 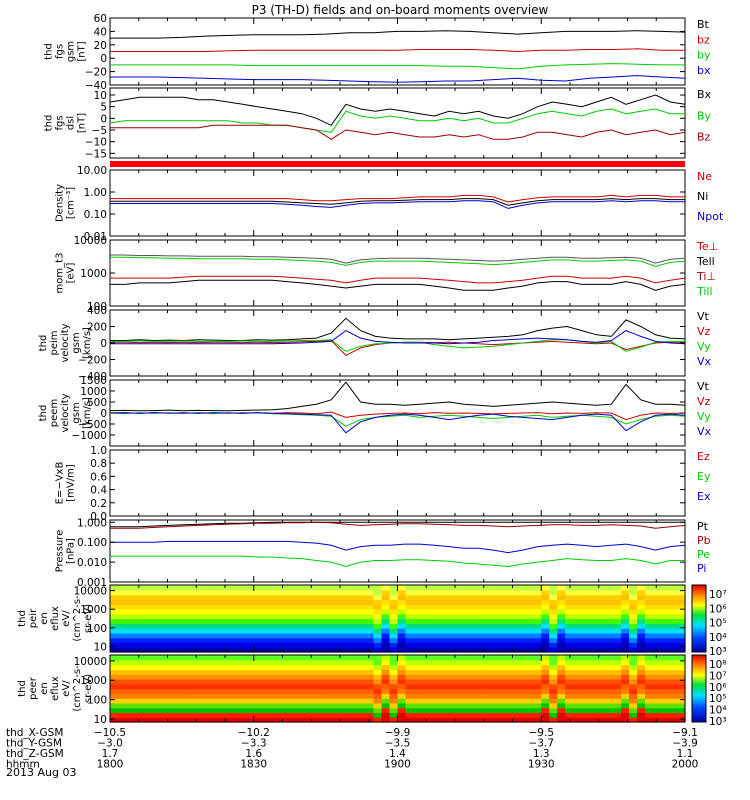 I want to click on spec-peer_en_eflux-colorbar, so click(x=699, y=688).